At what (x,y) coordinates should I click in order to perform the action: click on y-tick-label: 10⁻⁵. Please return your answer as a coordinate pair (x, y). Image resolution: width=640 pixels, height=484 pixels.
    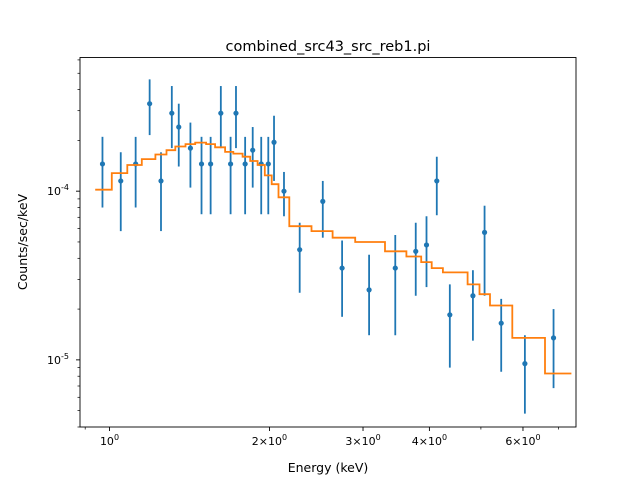
    Looking at the image, I should click on (58, 359).